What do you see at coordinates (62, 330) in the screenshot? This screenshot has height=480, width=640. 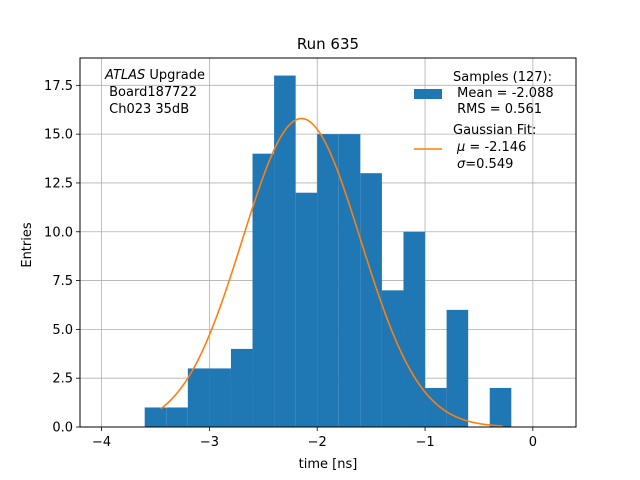 I see `y-tick-label: 5.0` at bounding box center [62, 330].